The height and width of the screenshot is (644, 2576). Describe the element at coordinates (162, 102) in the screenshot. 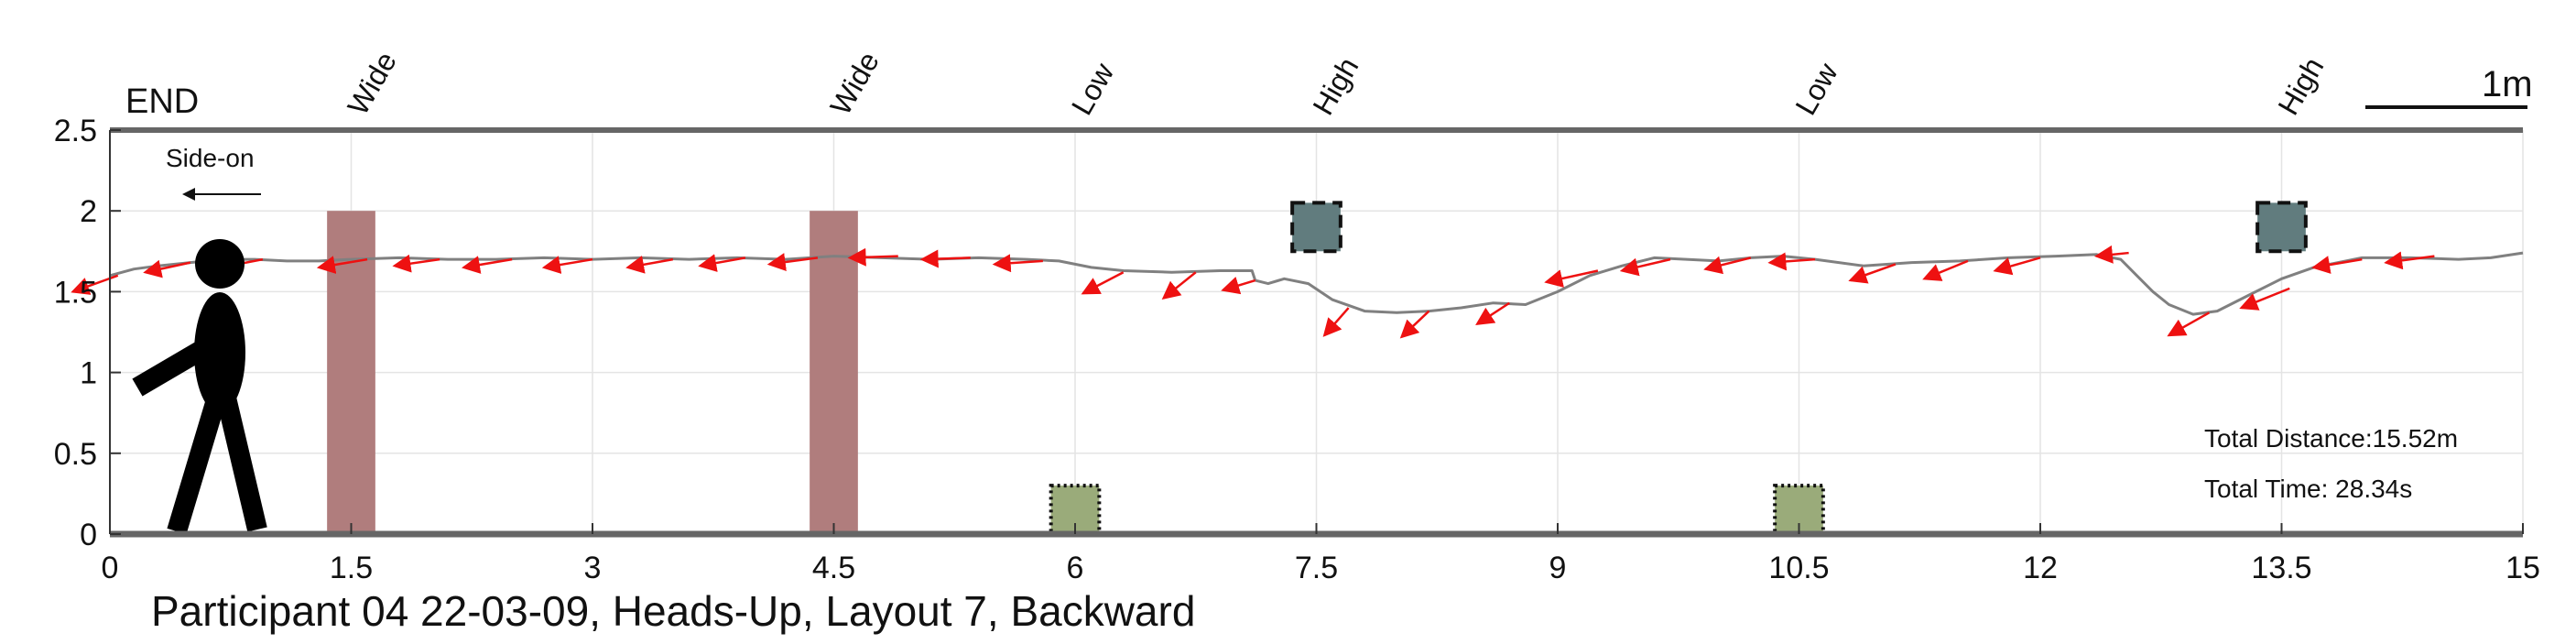

I see `end-label: END` at that location.